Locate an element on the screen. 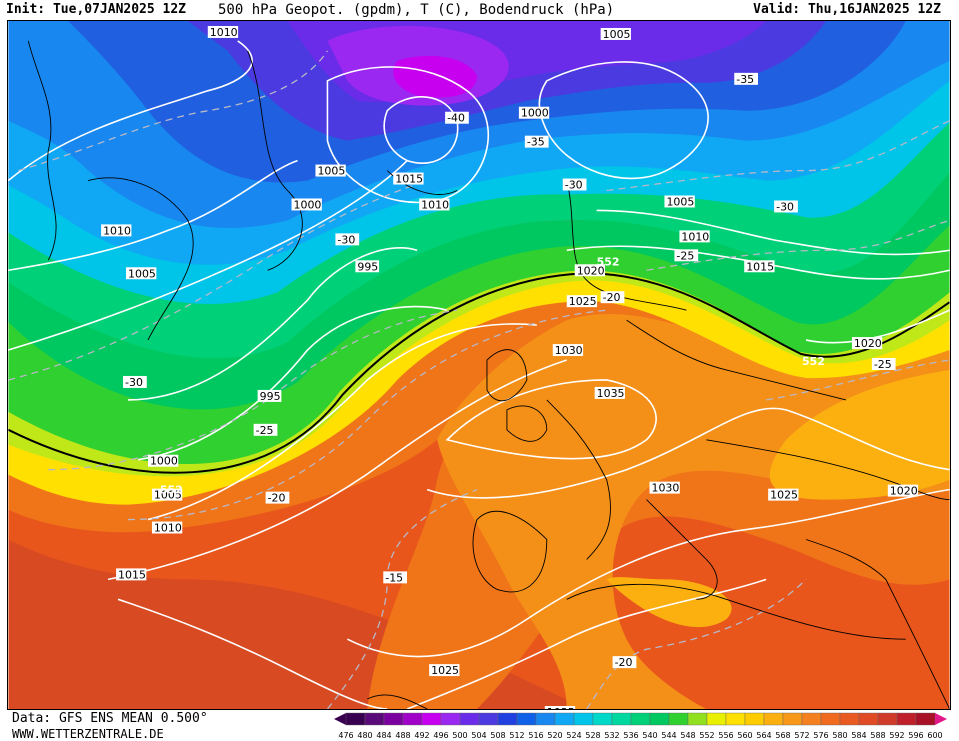 This screenshot has height=741, width=959. pressure-label: 1035 is located at coordinates (609, 393).